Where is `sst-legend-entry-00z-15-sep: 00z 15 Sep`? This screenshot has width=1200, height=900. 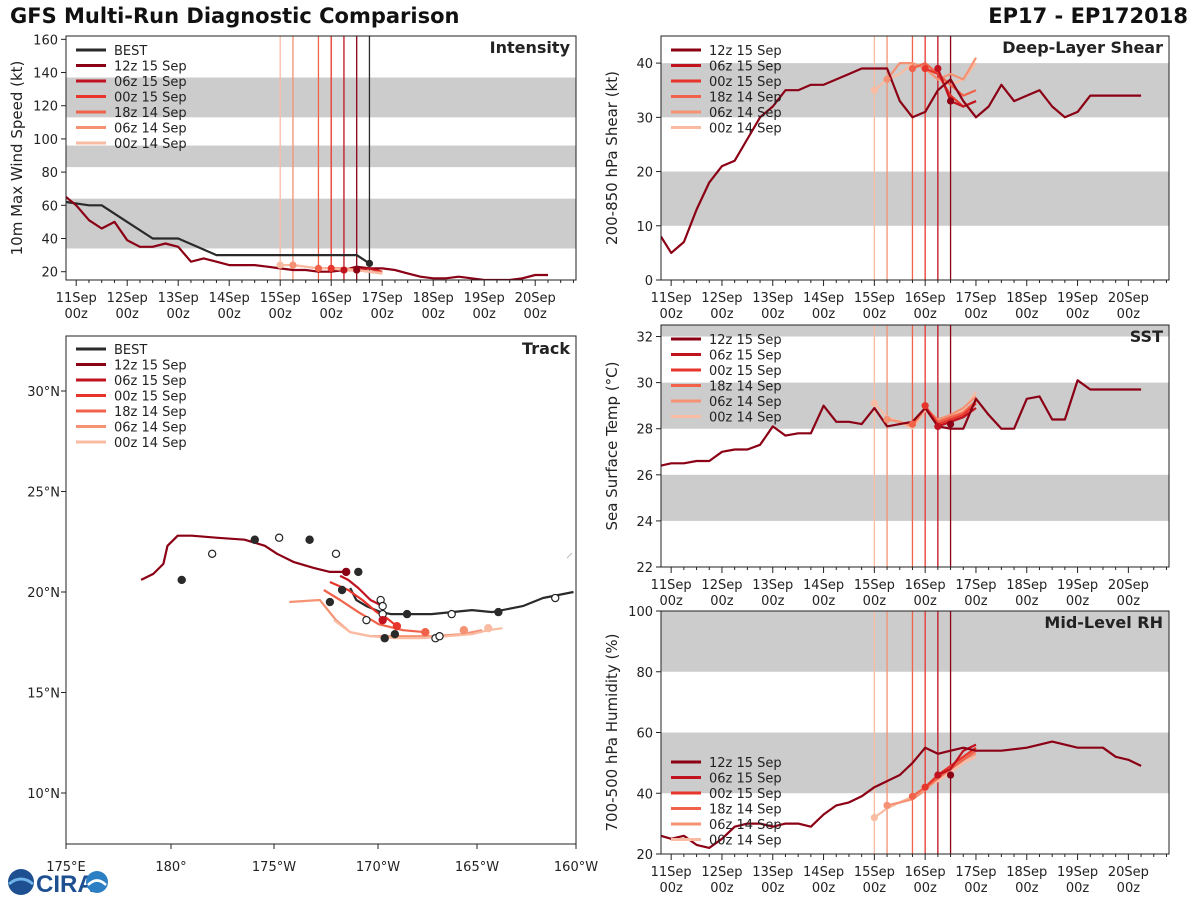 sst-legend-entry-00z-15-sep: 00z 15 Sep is located at coordinates (745, 371).